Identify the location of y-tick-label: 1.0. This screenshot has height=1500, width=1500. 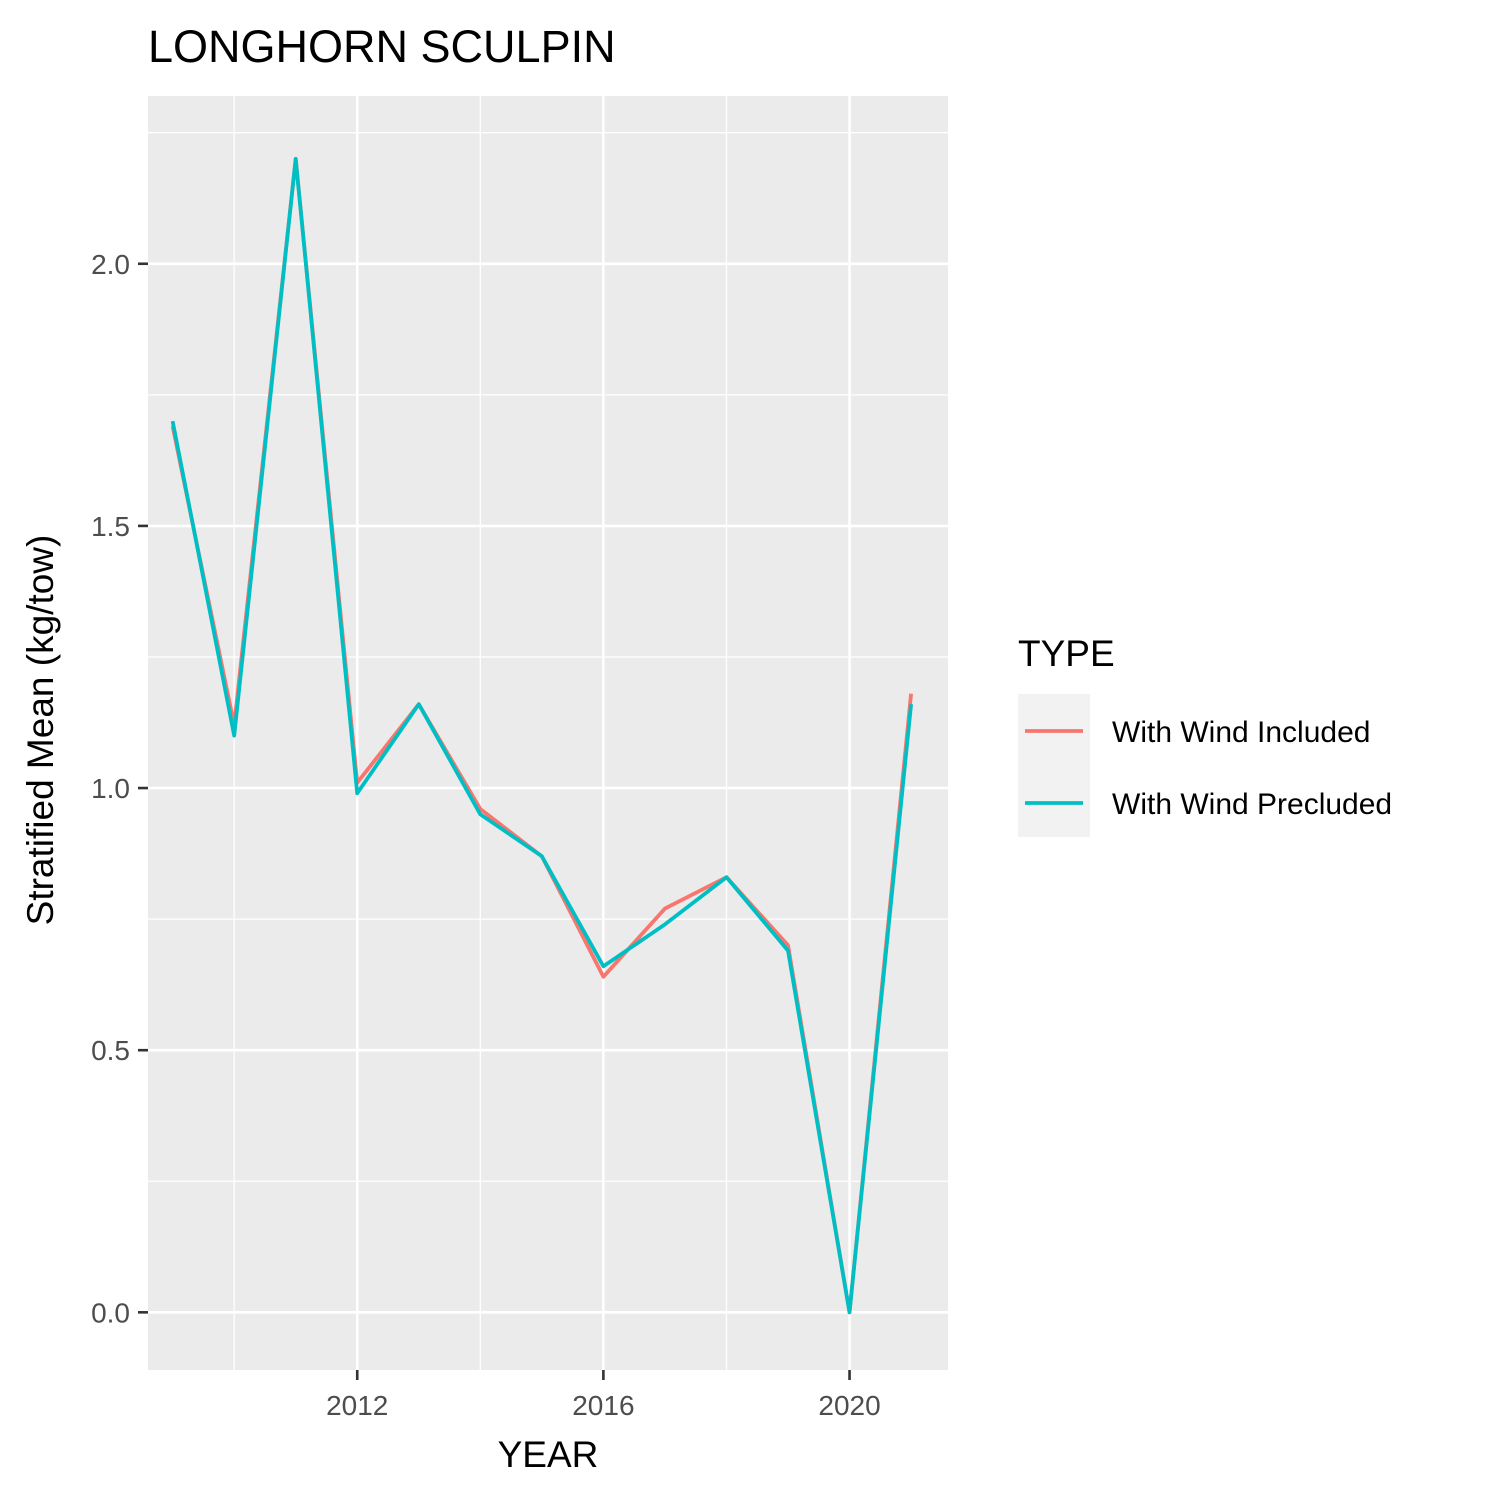
(110, 788).